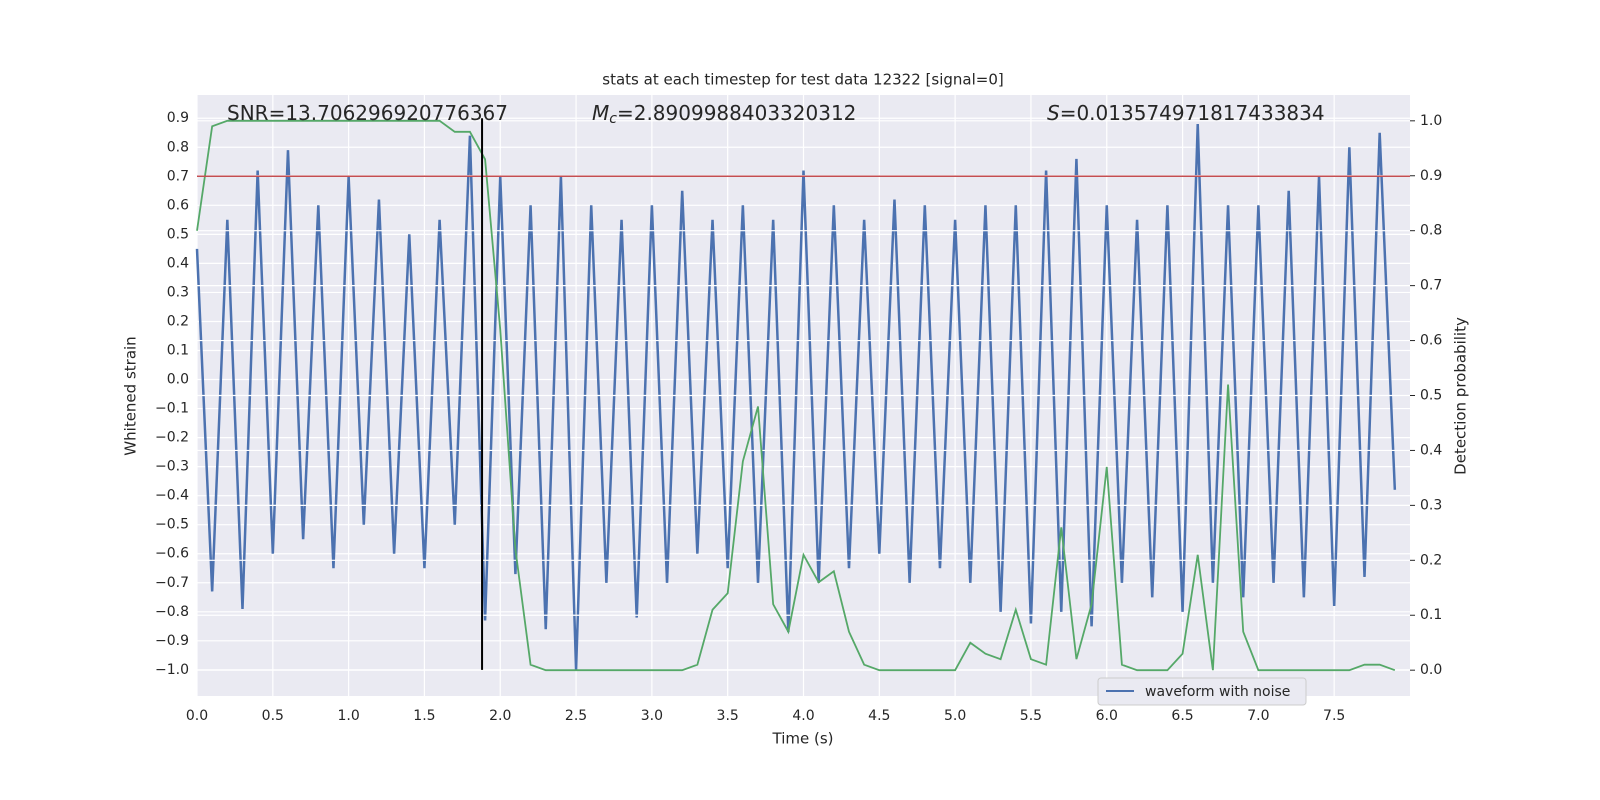 Image resolution: width=1600 pixels, height=800 pixels. Describe the element at coordinates (388, 113) in the screenshot. I see `annotation-value: =13.706296920776367` at that location.